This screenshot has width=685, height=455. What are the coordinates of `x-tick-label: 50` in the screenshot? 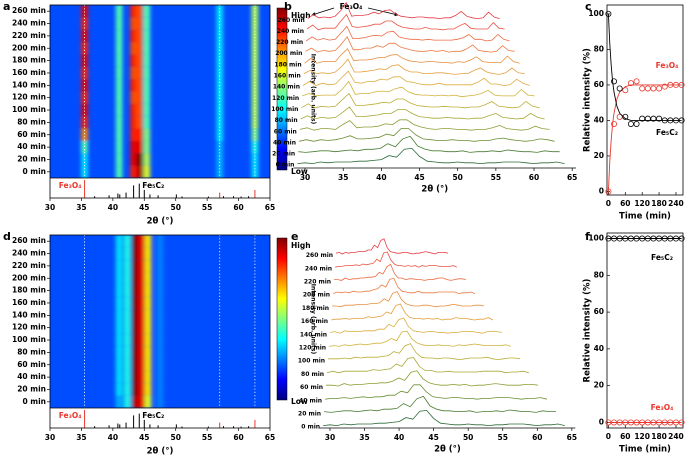 It's located at (468, 437).